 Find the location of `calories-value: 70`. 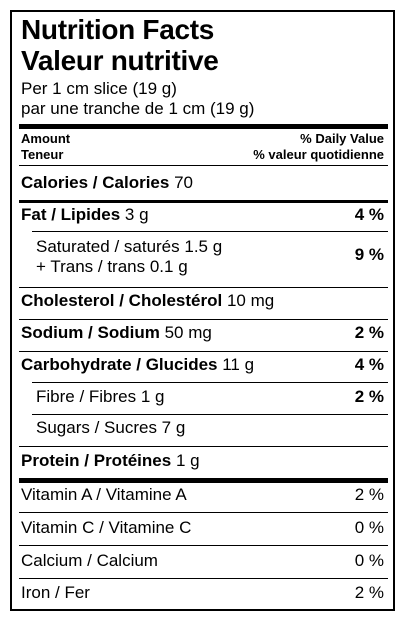

calories-value: 70 is located at coordinates (183, 182).